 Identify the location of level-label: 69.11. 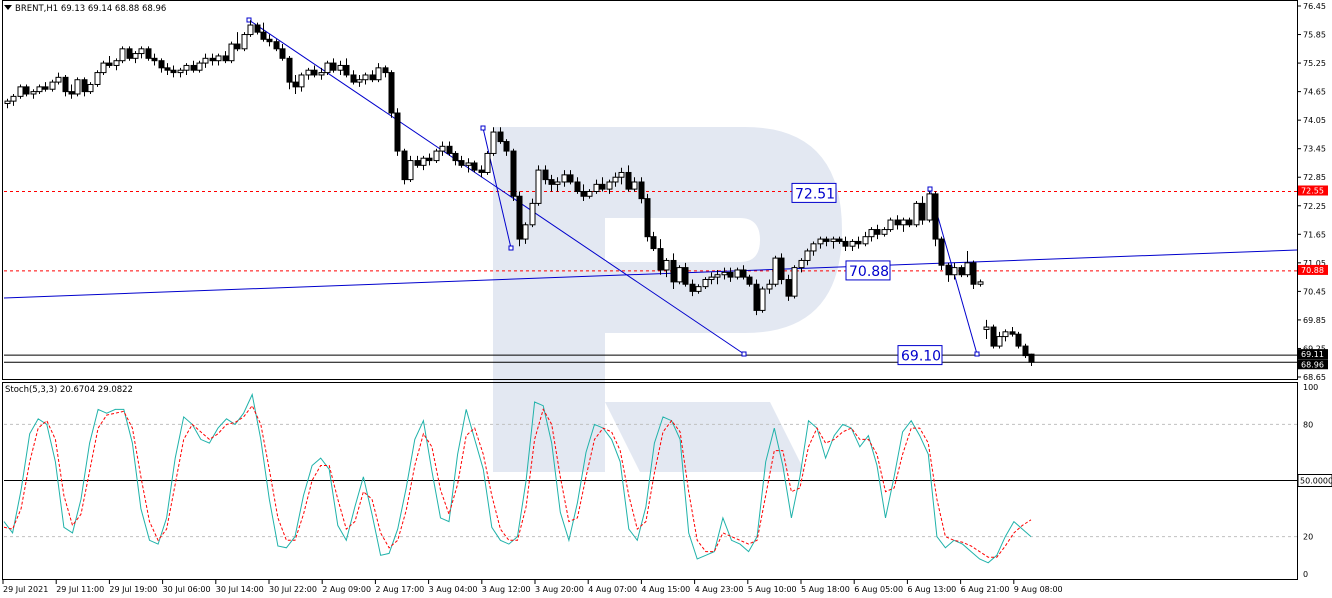
(1312, 354).